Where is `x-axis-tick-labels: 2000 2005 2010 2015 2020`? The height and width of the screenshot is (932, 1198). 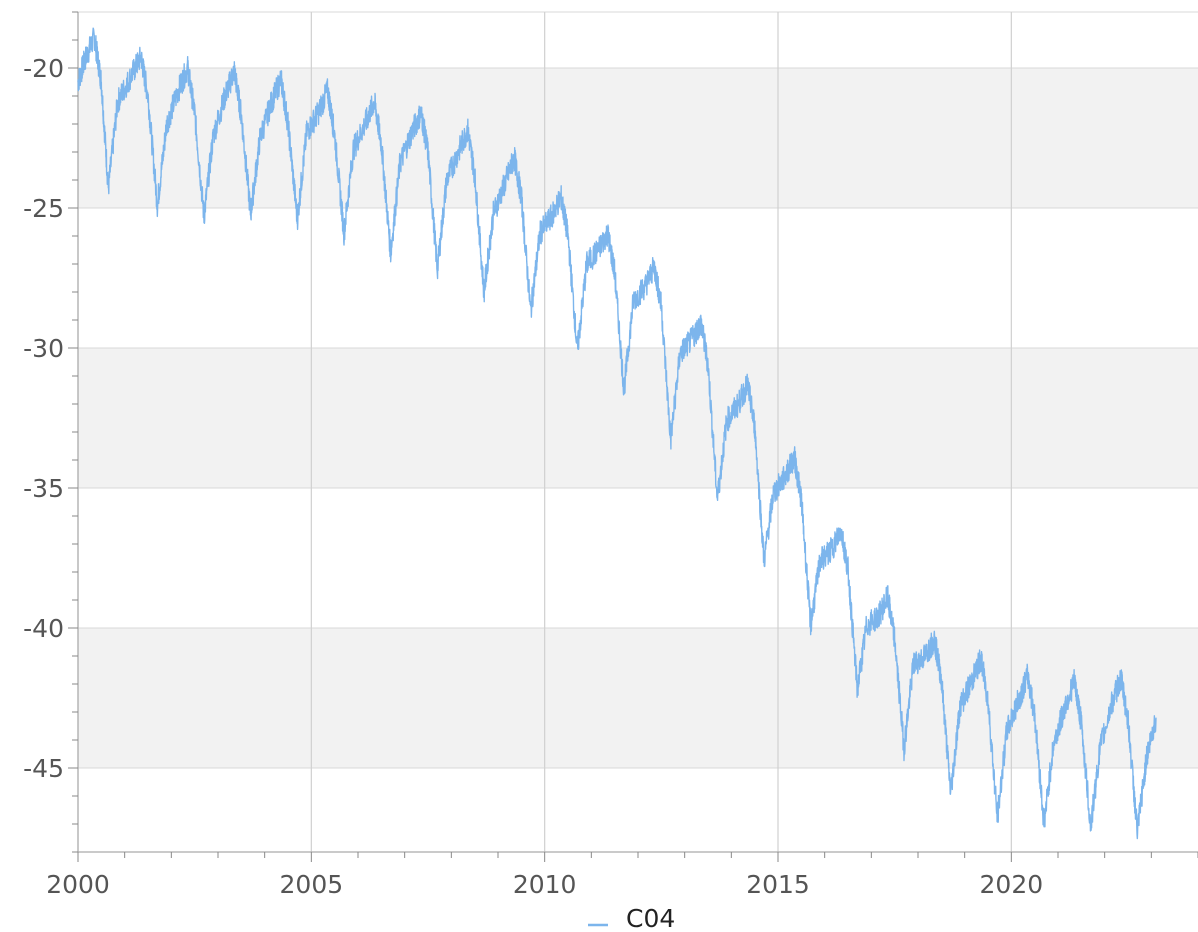
x-axis-tick-labels: 2000 2005 2010 2015 2020 is located at coordinates (544, 884).